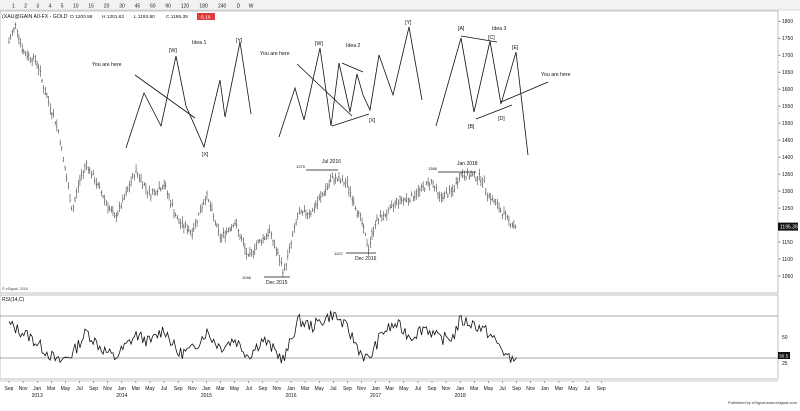 This screenshot has width=800, height=411. I want to click on interval-button-4: 4, so click(50, 7).